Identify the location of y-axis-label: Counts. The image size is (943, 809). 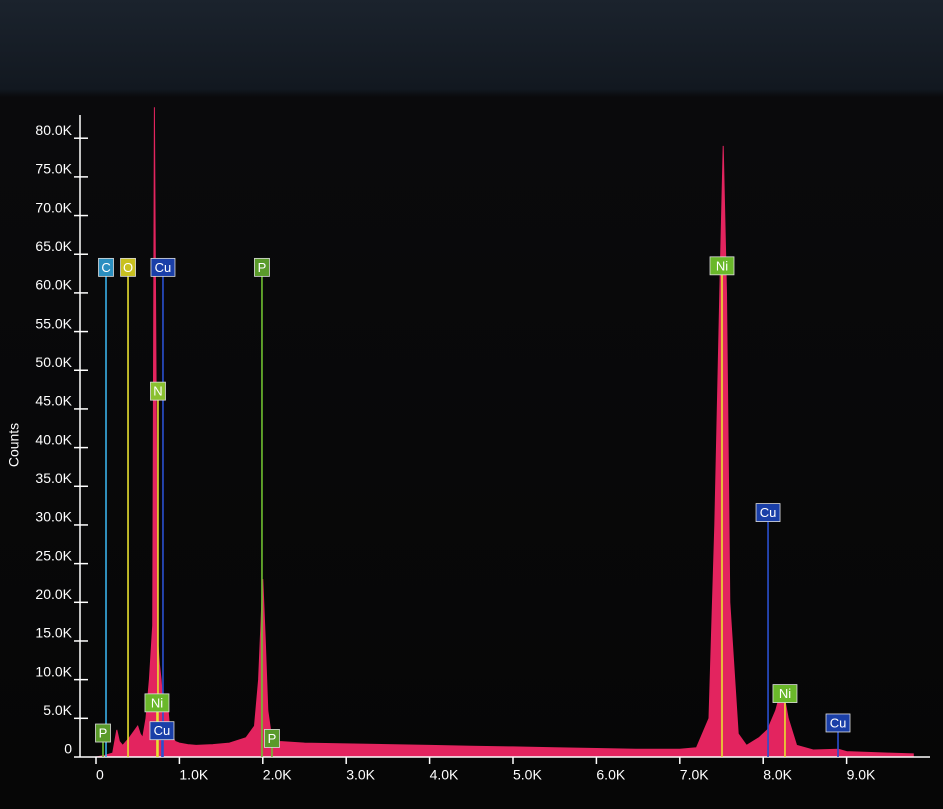
(14, 445).